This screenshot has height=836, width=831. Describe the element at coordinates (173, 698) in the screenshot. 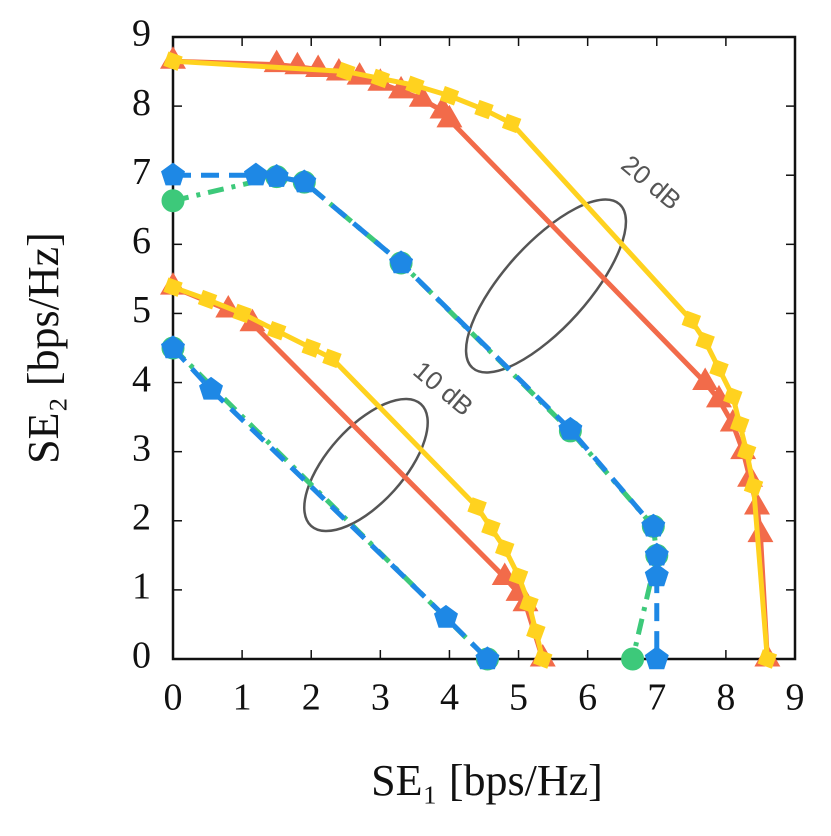

I see `x-tick-label: 0` at that location.